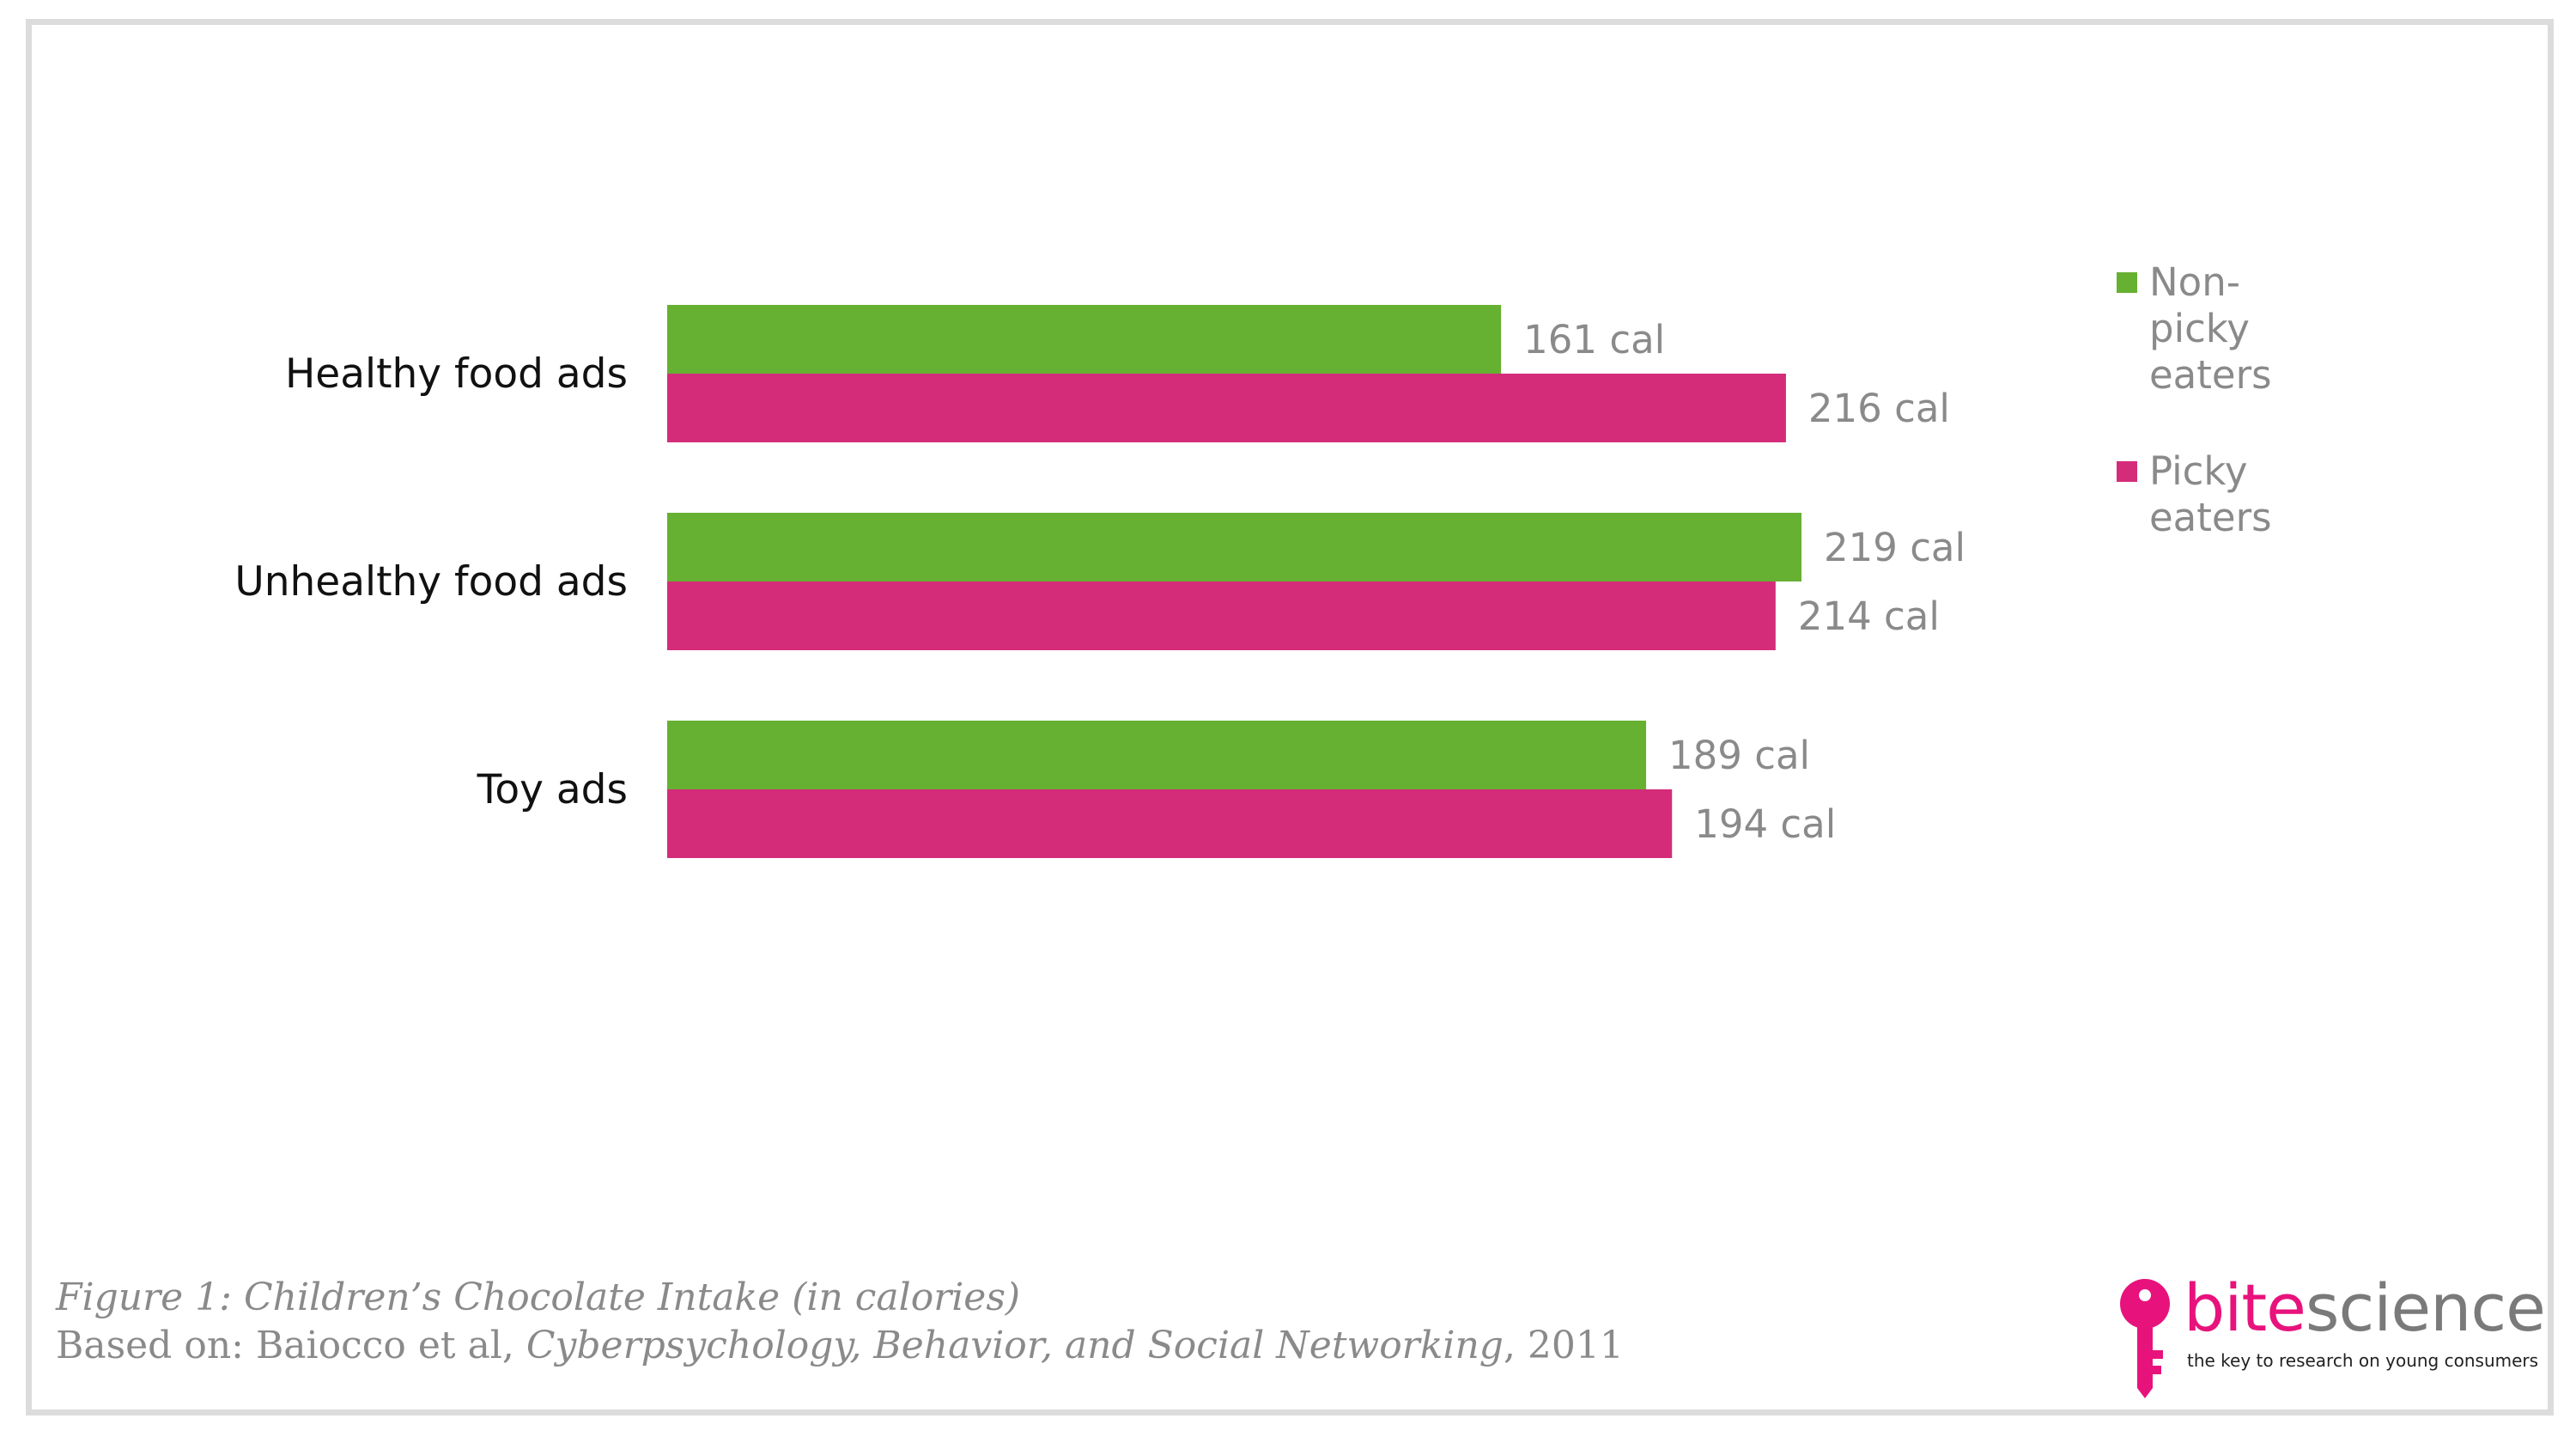  I want to click on bar-picky-eaters-toy-ads, so click(1170, 823).